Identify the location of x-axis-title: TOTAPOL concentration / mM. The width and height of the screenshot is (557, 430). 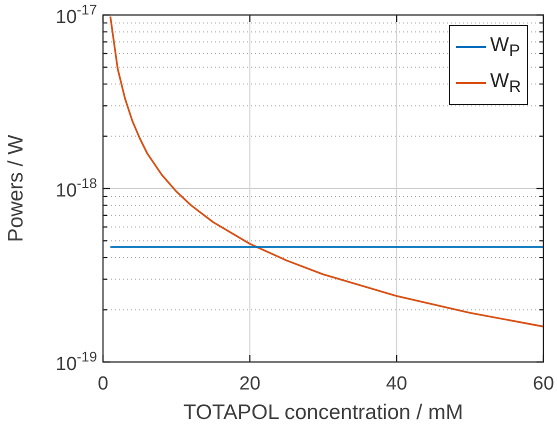
(323, 412).